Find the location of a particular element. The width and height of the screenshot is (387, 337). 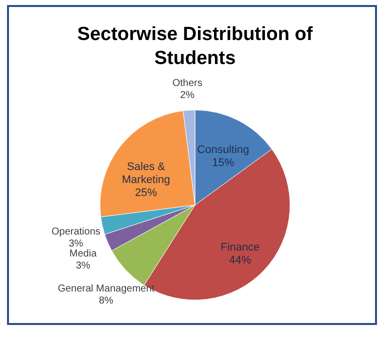

data-label: 15% is located at coordinates (223, 162).